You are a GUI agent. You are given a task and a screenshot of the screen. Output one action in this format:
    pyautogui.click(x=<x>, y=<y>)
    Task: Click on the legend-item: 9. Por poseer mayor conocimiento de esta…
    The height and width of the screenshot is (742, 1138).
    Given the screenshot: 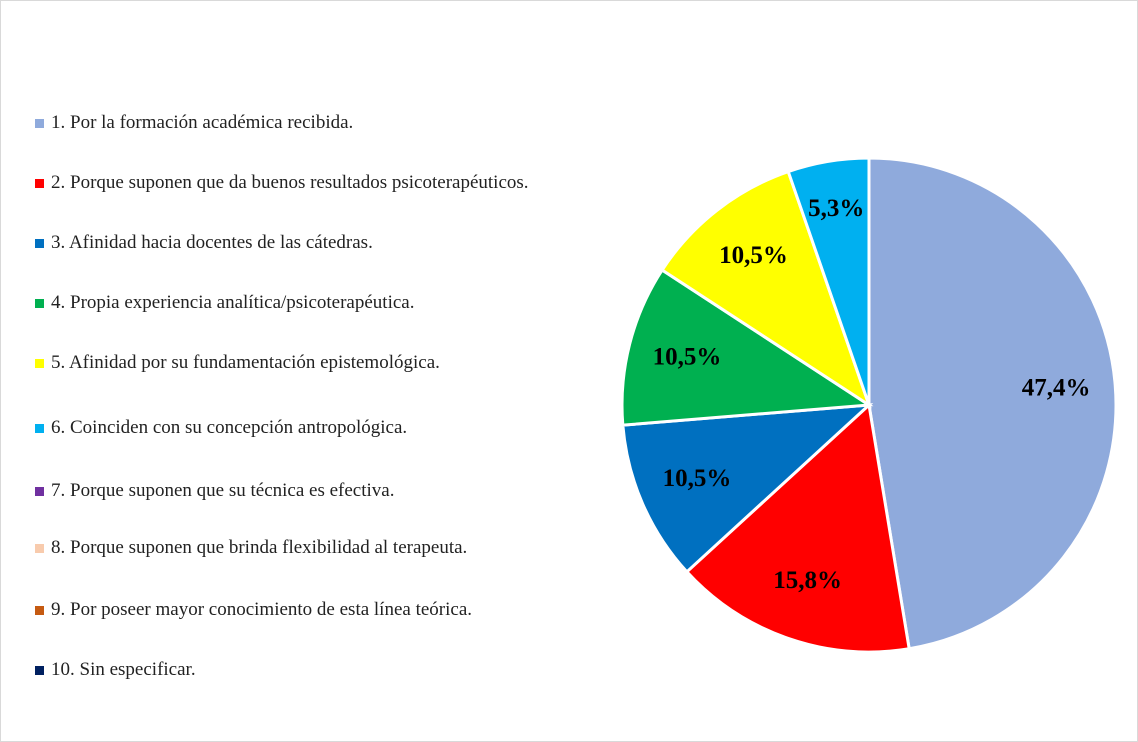 What is the action you would take?
    pyautogui.click(x=293, y=610)
    